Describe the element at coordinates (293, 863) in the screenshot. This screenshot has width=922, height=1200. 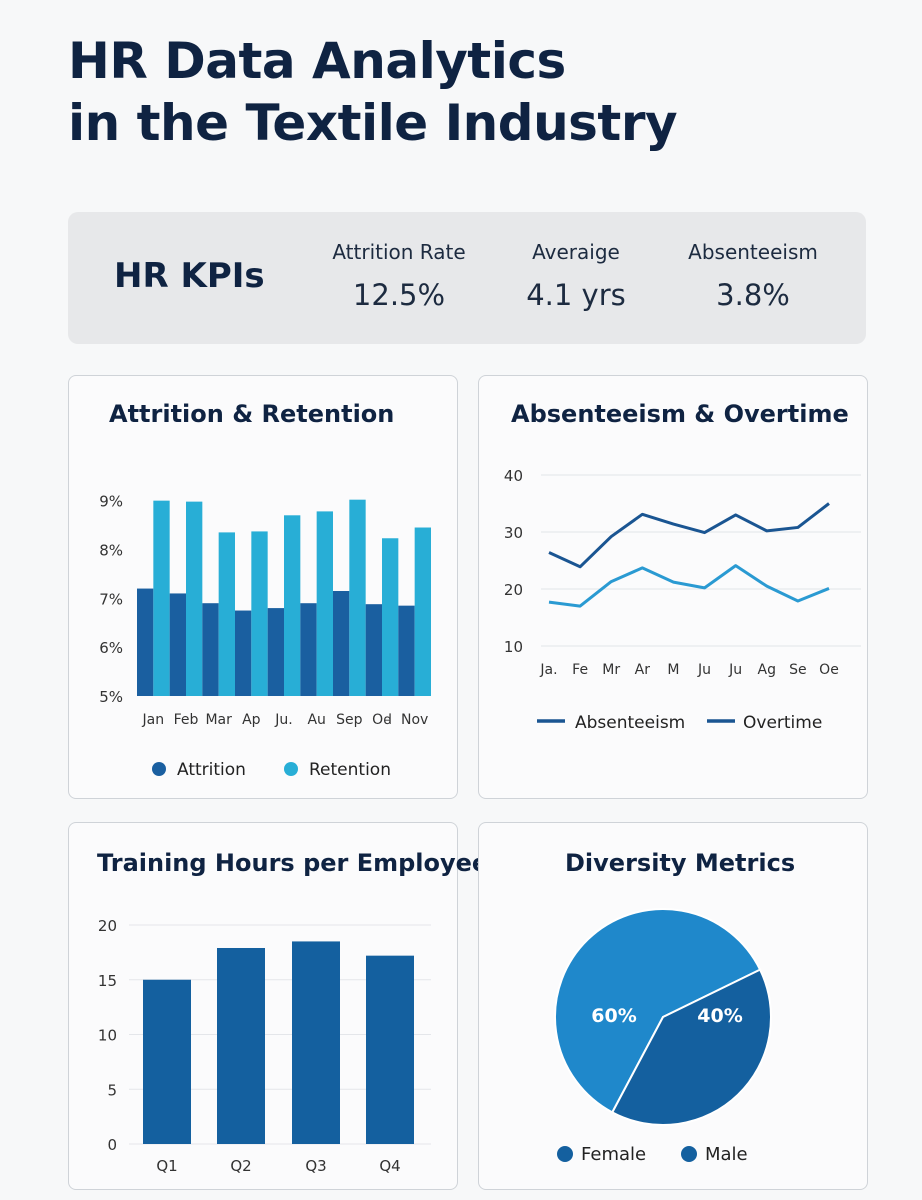
I see `chart-title: Training Hours per Employee` at that location.